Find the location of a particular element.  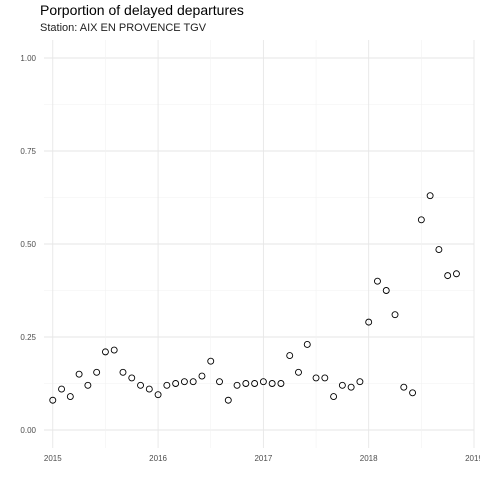

x-tick-label: 2017 is located at coordinates (263, 458).